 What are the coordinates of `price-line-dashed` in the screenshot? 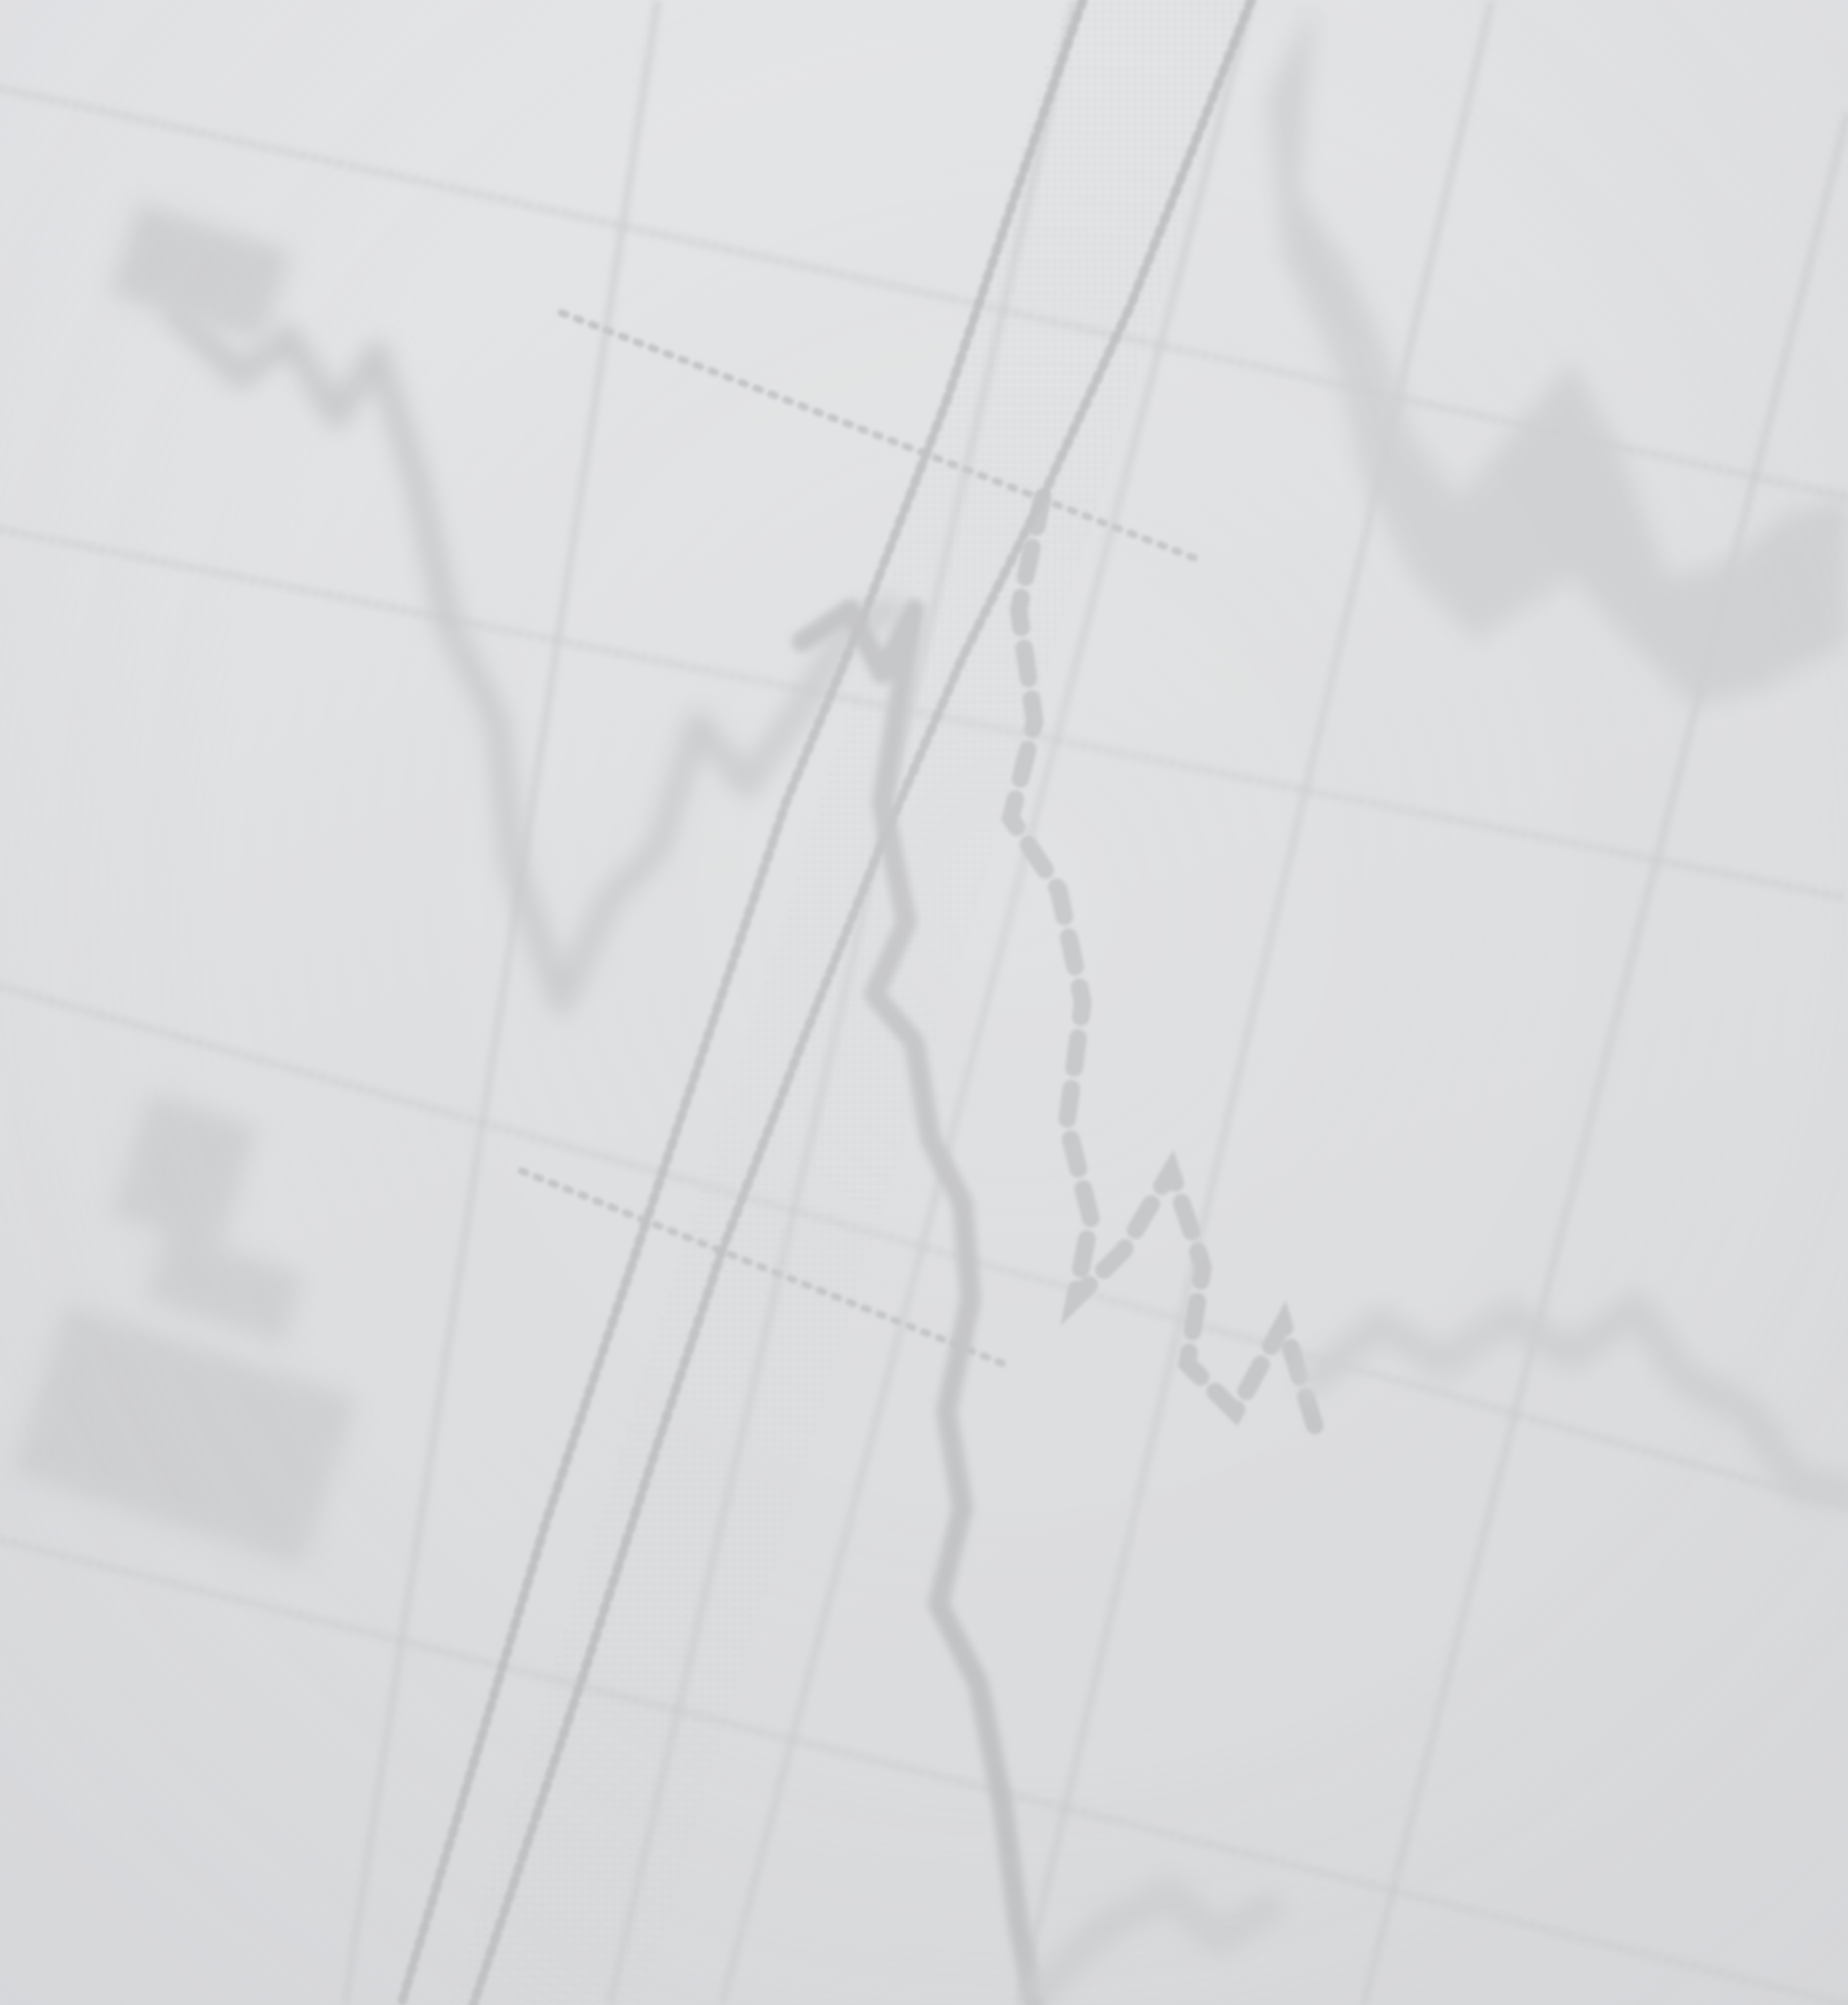 It's located at (1162, 962).